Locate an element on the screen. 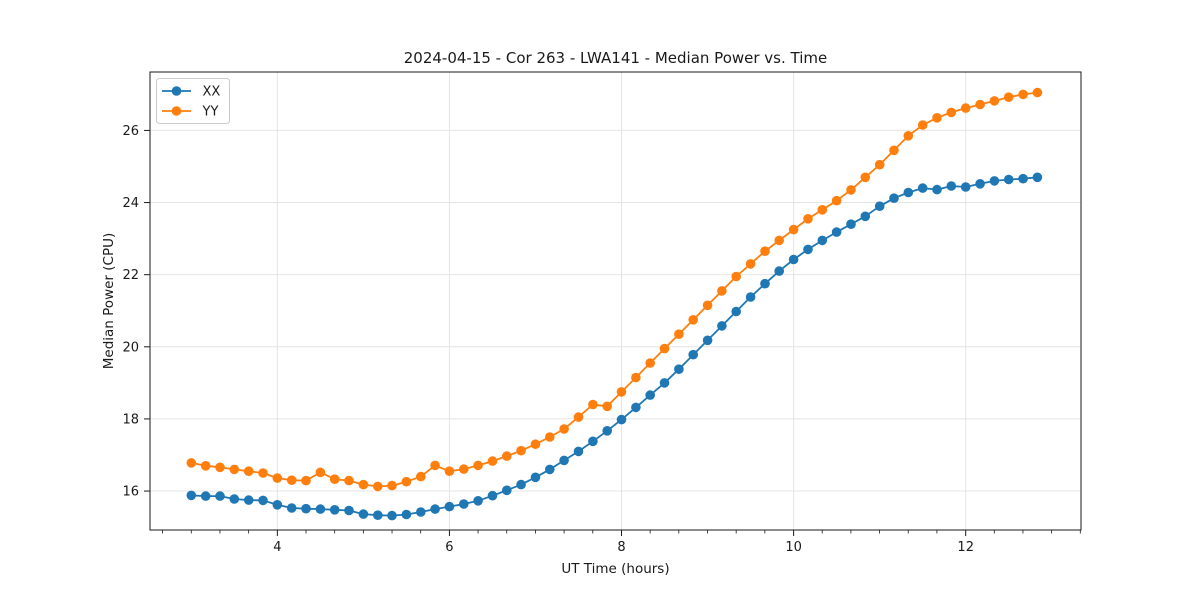 The width and height of the screenshot is (1200, 600). x-axis-label: UT Time (hours) is located at coordinates (615, 569).